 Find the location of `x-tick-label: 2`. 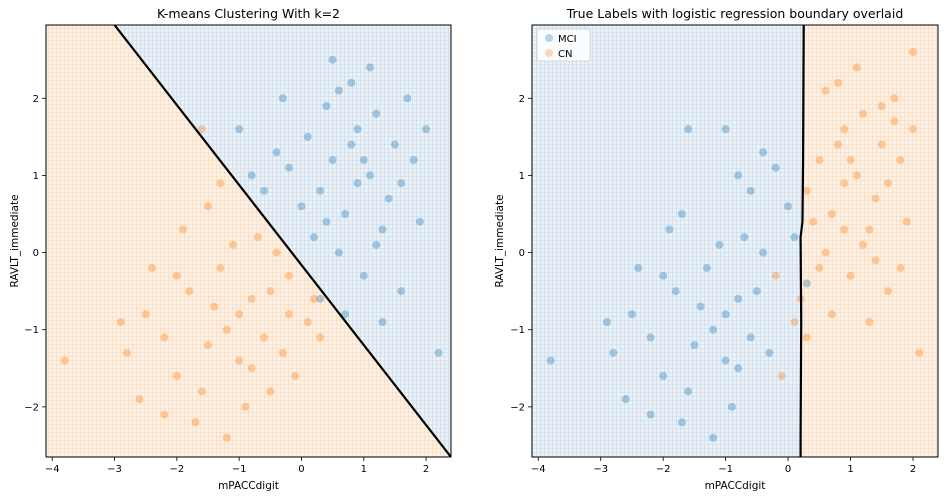

x-tick-label: 2 is located at coordinates (426, 469).